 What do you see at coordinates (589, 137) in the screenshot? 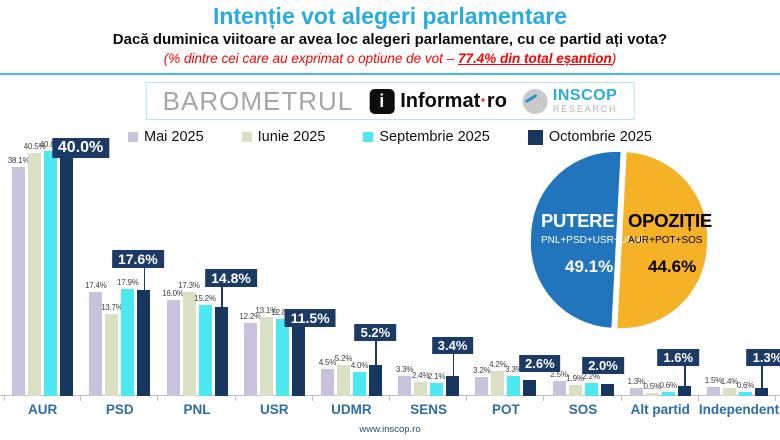
I see `legend-item-octombrie-2025: Octombrie 2025` at bounding box center [589, 137].